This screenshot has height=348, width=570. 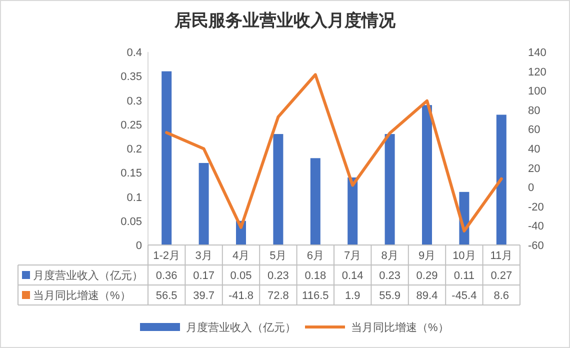 What do you see at coordinates (534, 110) in the screenshot?
I see `y2-tick-label: 80` at bounding box center [534, 110].